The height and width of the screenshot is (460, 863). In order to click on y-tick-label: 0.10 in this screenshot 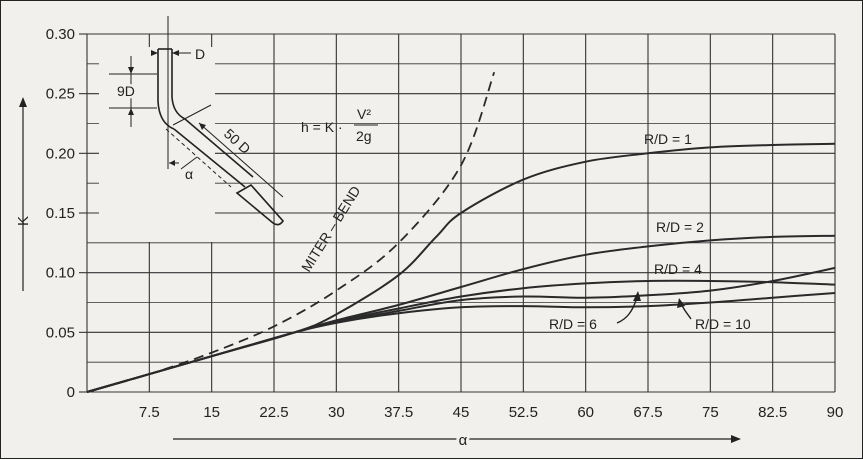, I will do `click(60, 273)`.